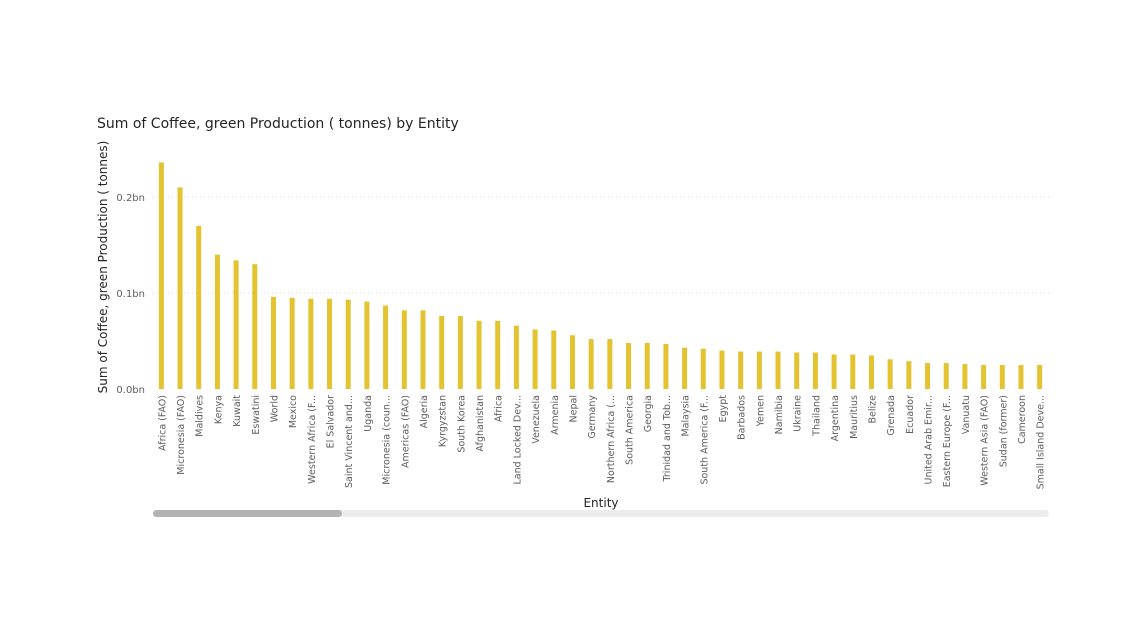 This screenshot has height=618, width=1147. I want to click on x-tick-label: South Korea, so click(461, 424).